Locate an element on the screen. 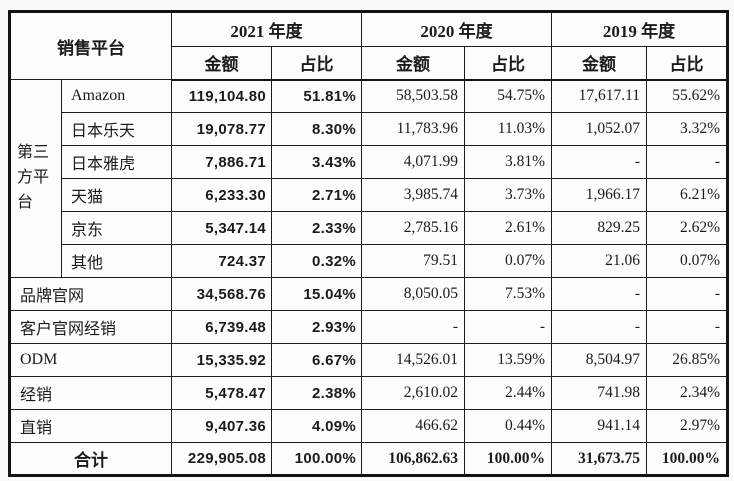  cell-rakuten-japan-2020-ratio: 11.03% is located at coordinates (508, 129).